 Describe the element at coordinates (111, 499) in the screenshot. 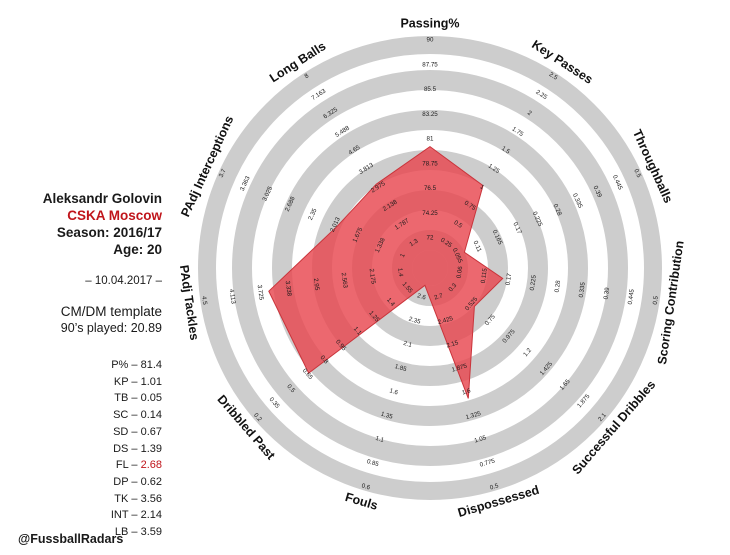

I see `stat-row: TK – 3.56` at that location.